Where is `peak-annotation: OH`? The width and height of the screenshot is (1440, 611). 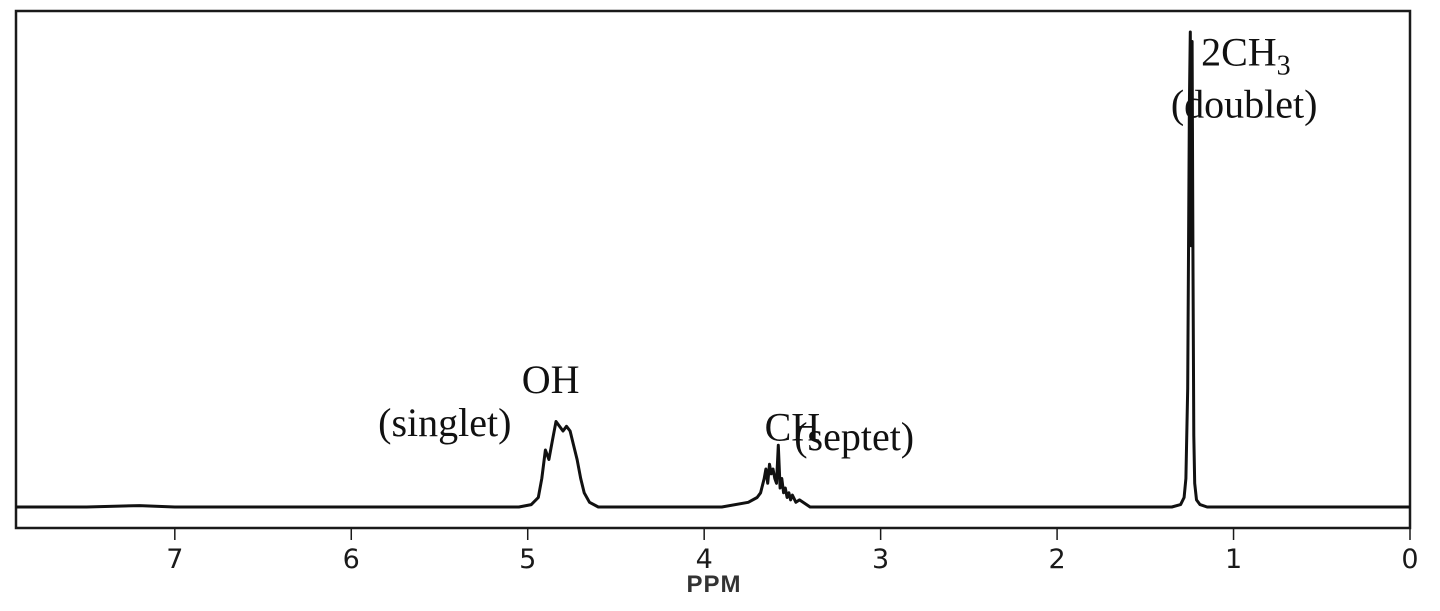 peak-annotation: OH is located at coordinates (551, 379).